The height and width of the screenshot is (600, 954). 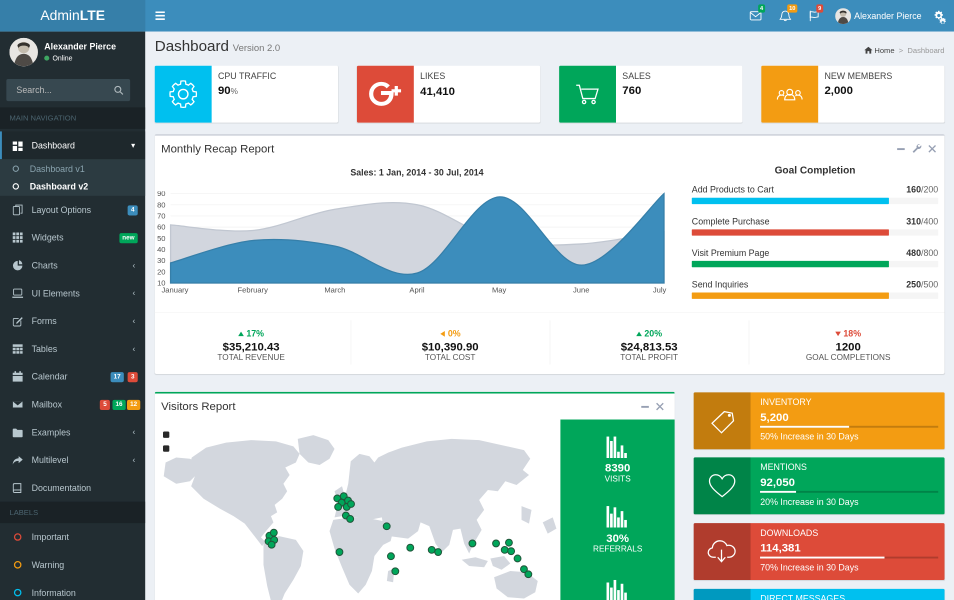 I want to click on svg-text: 30, so click(x=161, y=260).